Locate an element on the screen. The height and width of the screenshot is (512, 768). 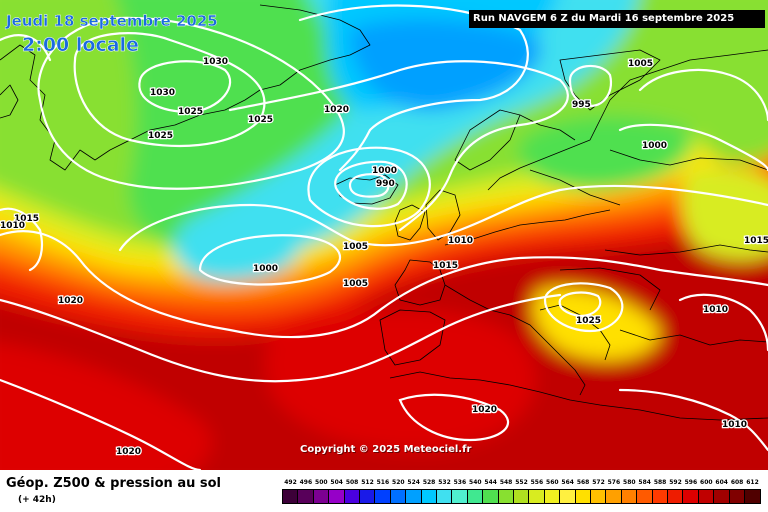
legend-tick-label: 496 is located at coordinates (306, 482).